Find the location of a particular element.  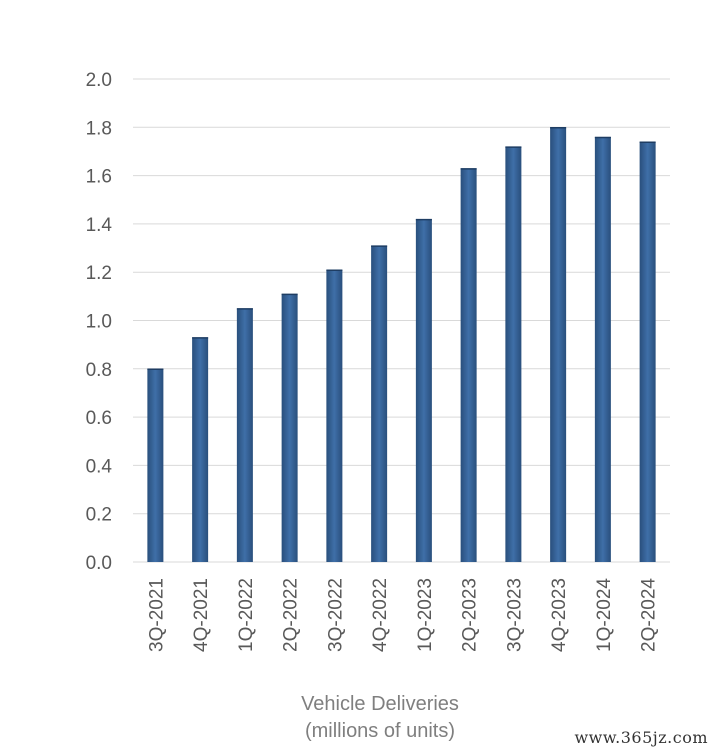

y-tick-label: 1.6 is located at coordinates (99, 177).